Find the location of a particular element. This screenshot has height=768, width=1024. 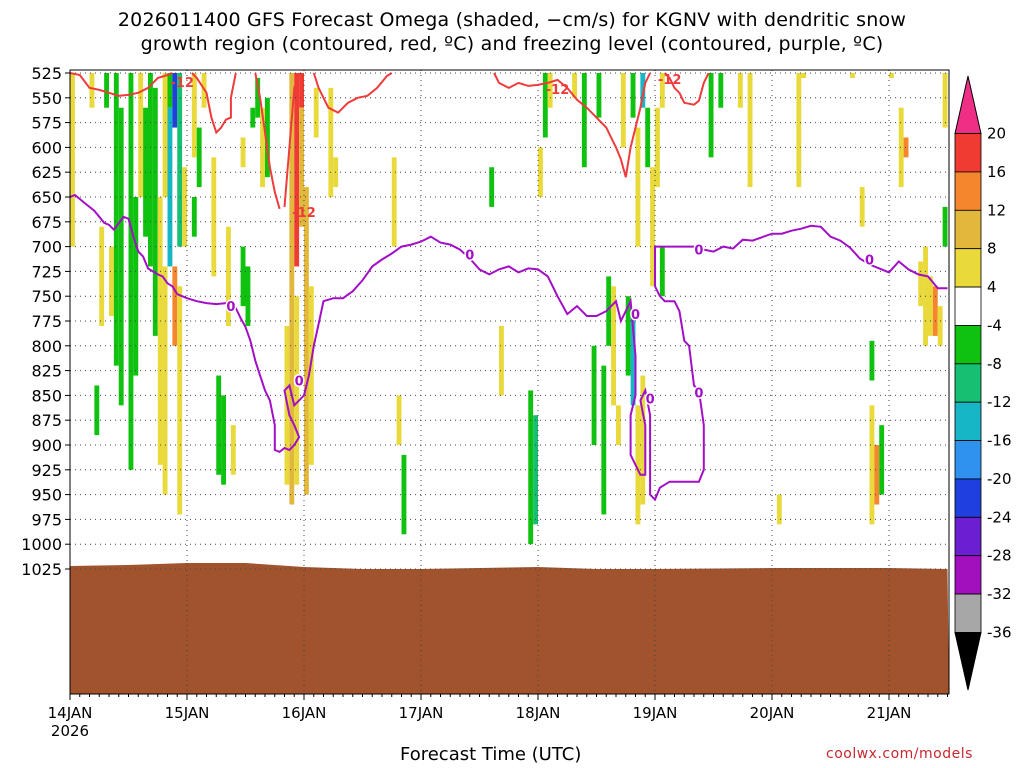

y-tick-label: 1000 is located at coordinates (41, 544).